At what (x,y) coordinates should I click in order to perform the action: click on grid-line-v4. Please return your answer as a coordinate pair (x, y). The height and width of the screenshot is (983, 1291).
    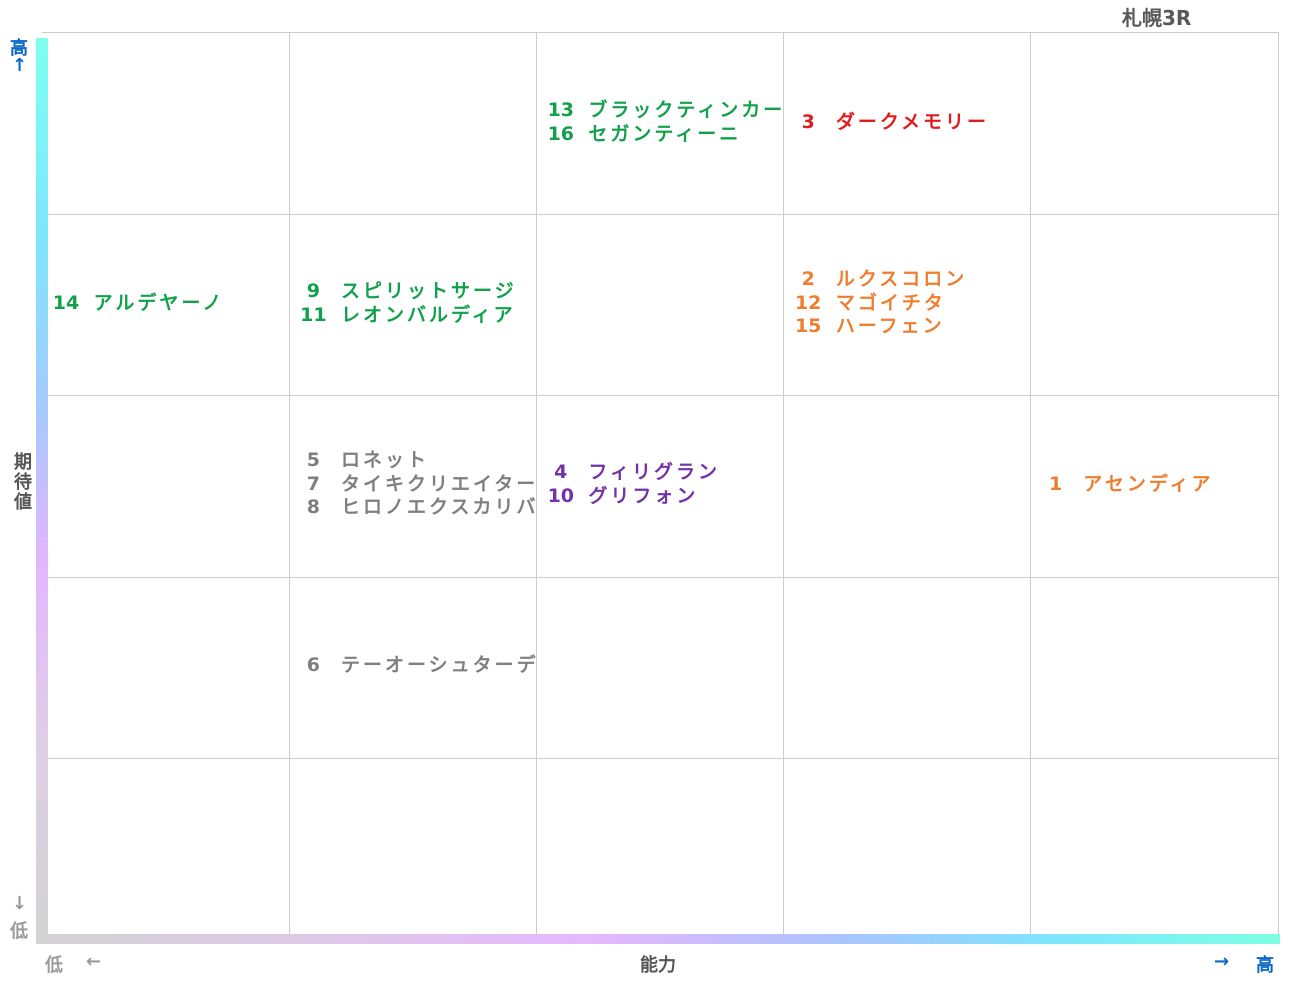
    Looking at the image, I should click on (1030, 485).